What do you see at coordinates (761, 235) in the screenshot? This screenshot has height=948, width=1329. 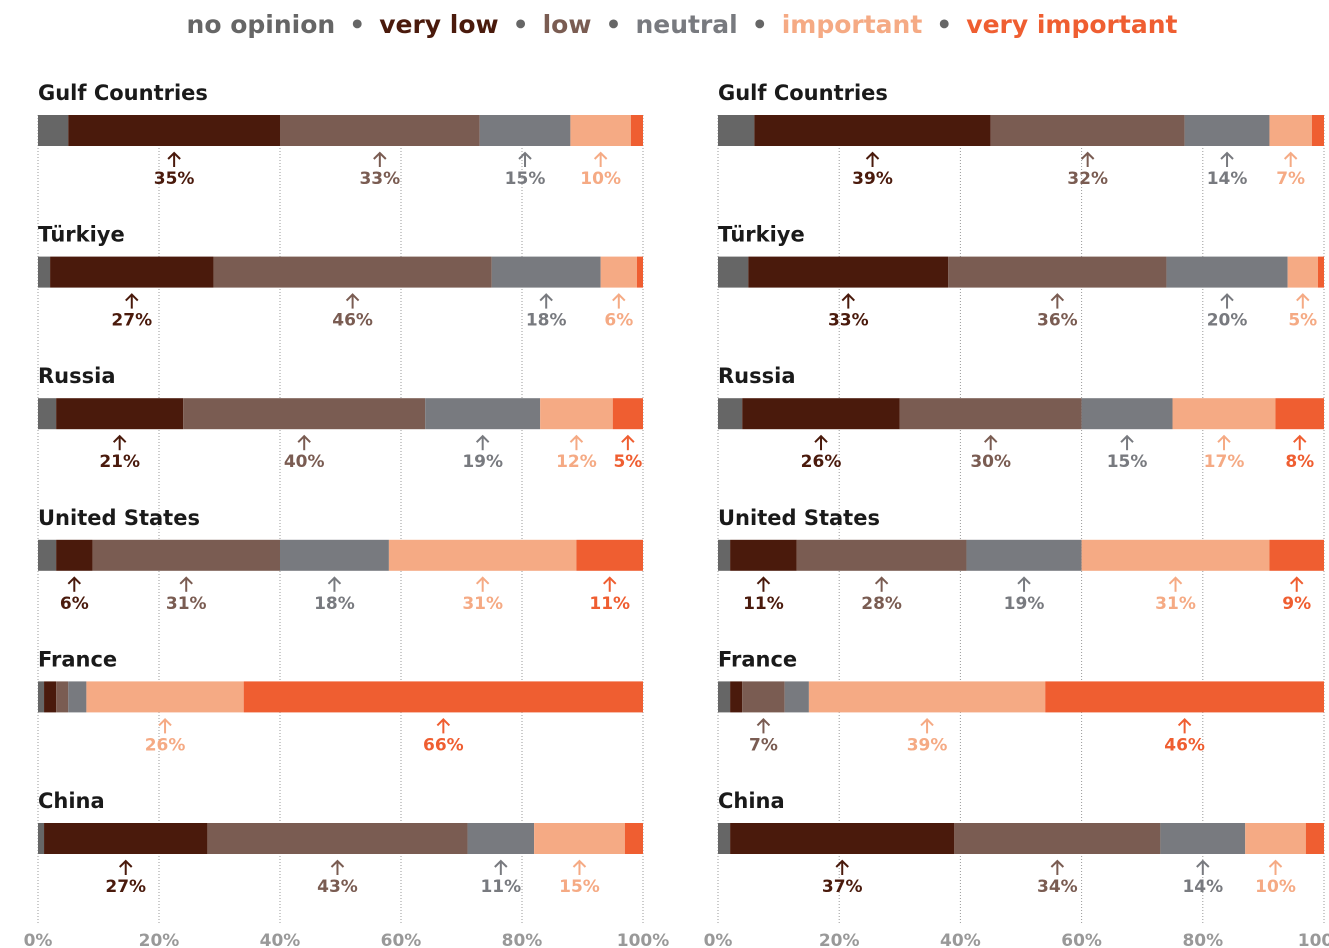 I see `category-title: Türkiye` at bounding box center [761, 235].